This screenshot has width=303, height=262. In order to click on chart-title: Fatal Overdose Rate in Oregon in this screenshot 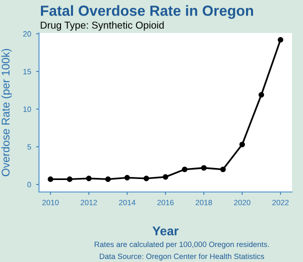, I will do `click(147, 12)`.